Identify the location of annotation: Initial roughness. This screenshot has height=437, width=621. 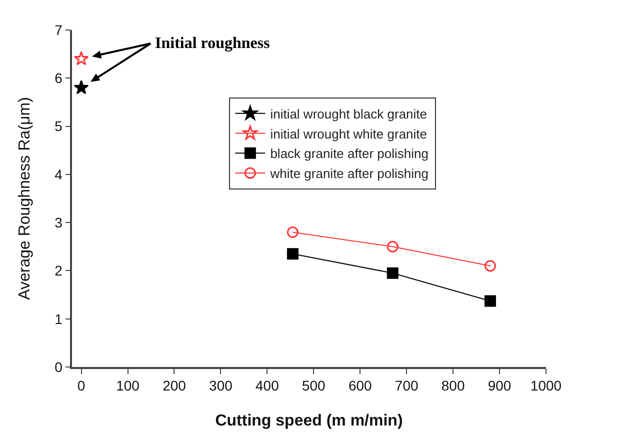
(212, 43).